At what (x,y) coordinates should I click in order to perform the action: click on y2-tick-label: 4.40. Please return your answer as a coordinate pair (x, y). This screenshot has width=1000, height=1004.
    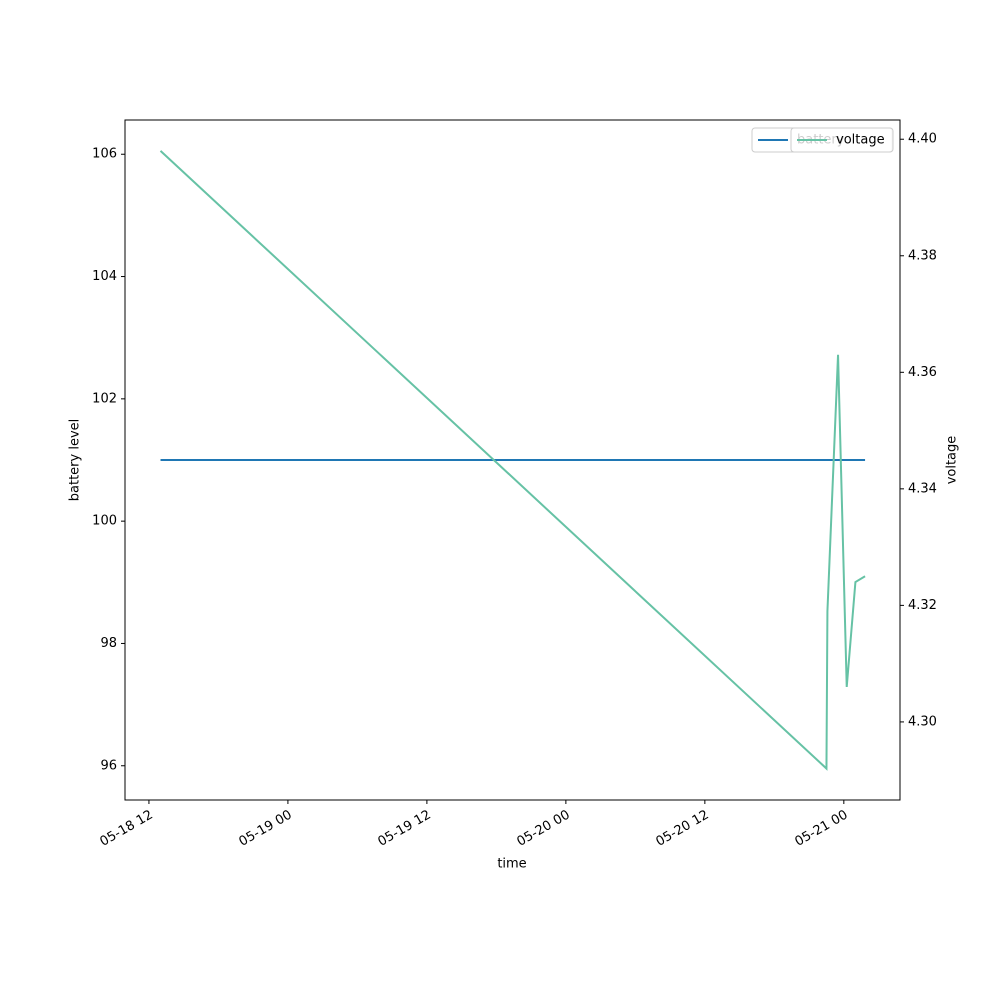
    Looking at the image, I should click on (922, 139).